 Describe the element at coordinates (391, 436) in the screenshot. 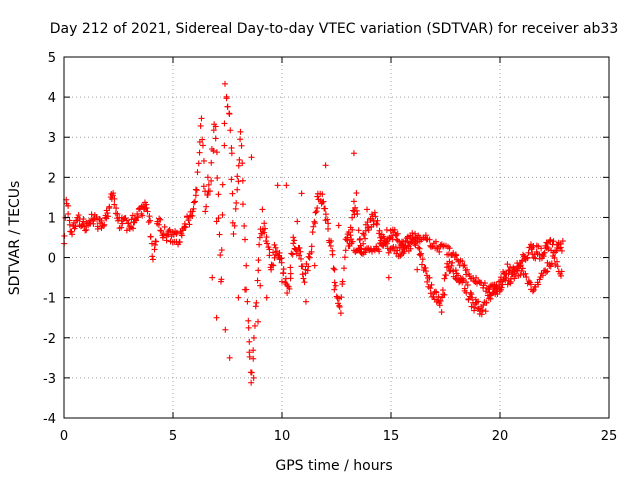

I see `x-tick-label: 15` at that location.